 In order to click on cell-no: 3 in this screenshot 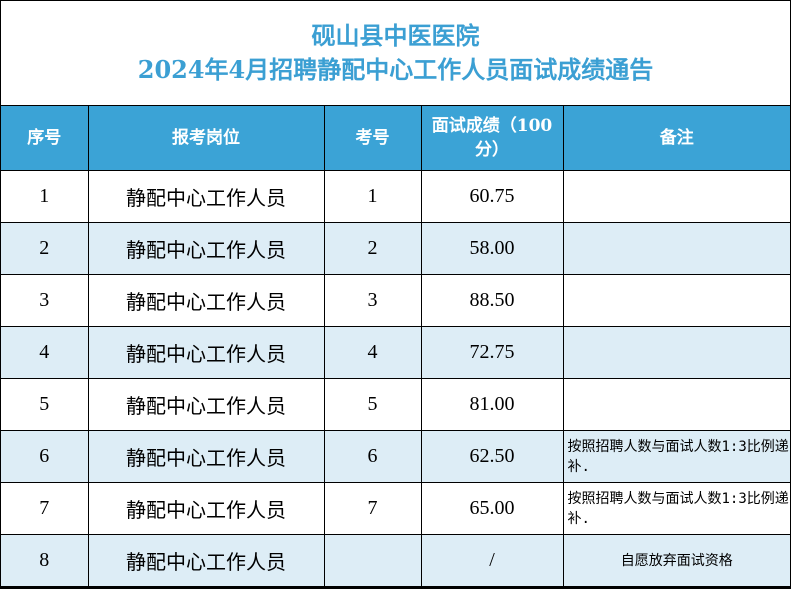, I will do `click(45, 300)`.